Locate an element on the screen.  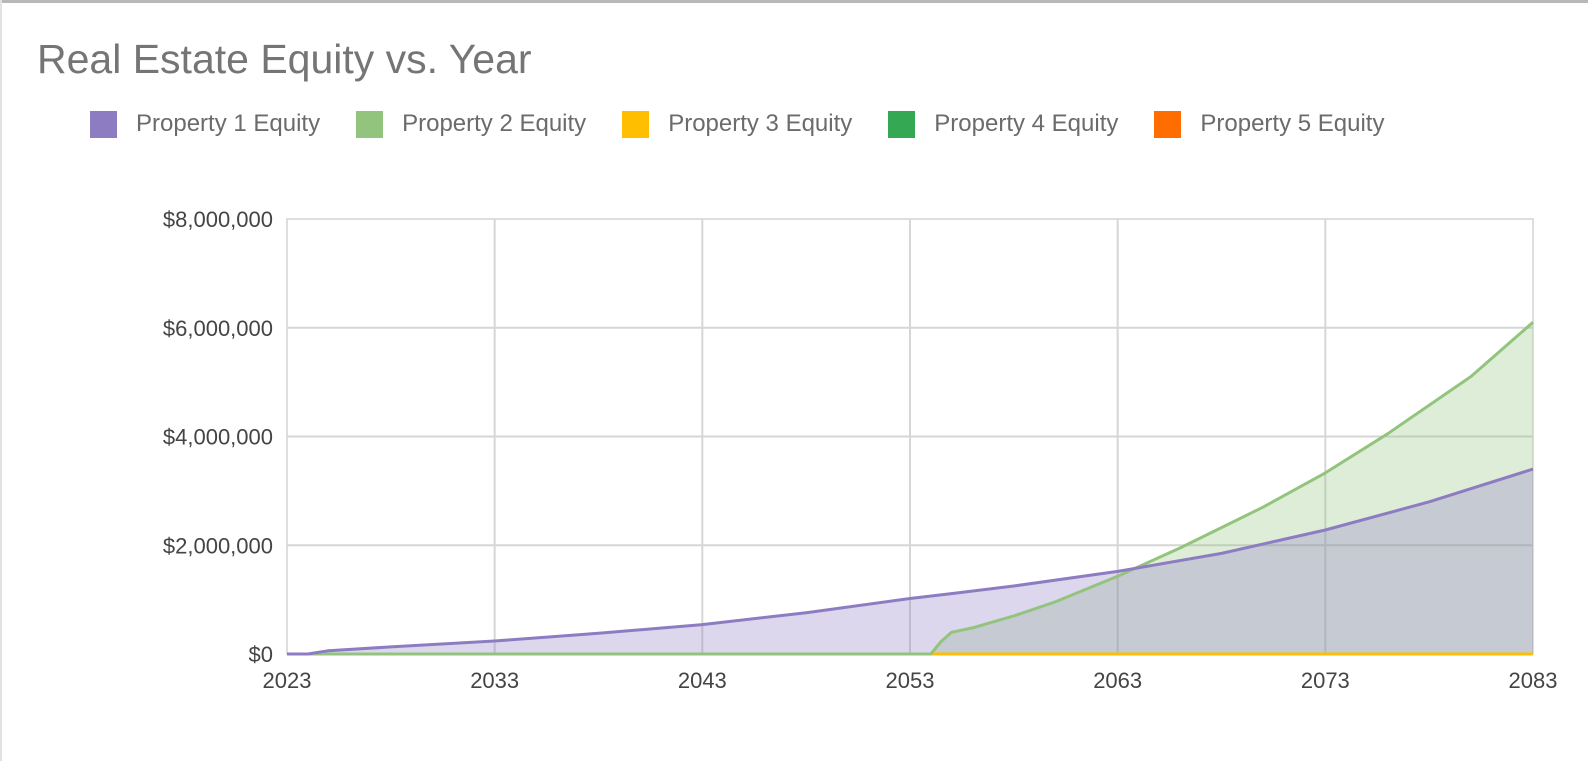
x-tick-label: 2043 is located at coordinates (702, 680).